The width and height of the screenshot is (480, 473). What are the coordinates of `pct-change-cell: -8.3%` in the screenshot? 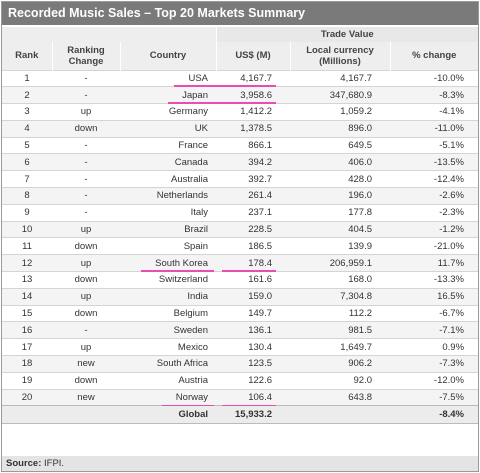 It's located at (434, 95).